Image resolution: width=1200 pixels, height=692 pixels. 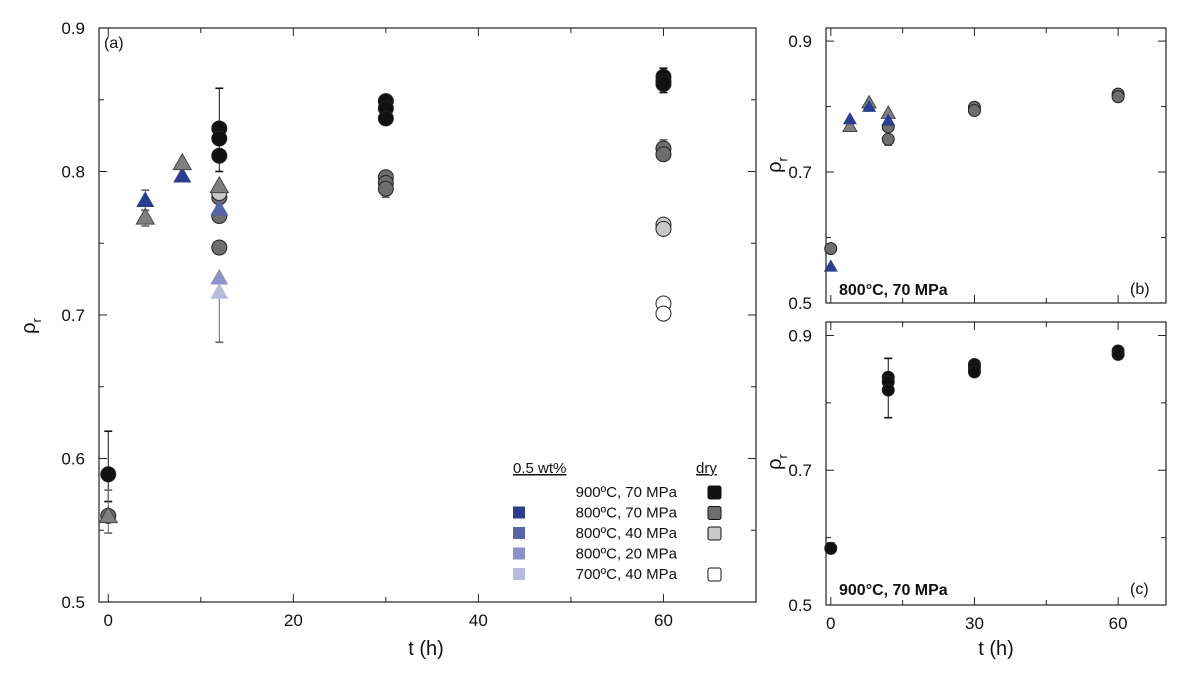 What do you see at coordinates (108, 620) in the screenshot?
I see `panel-a-xtick-label: 0` at bounding box center [108, 620].